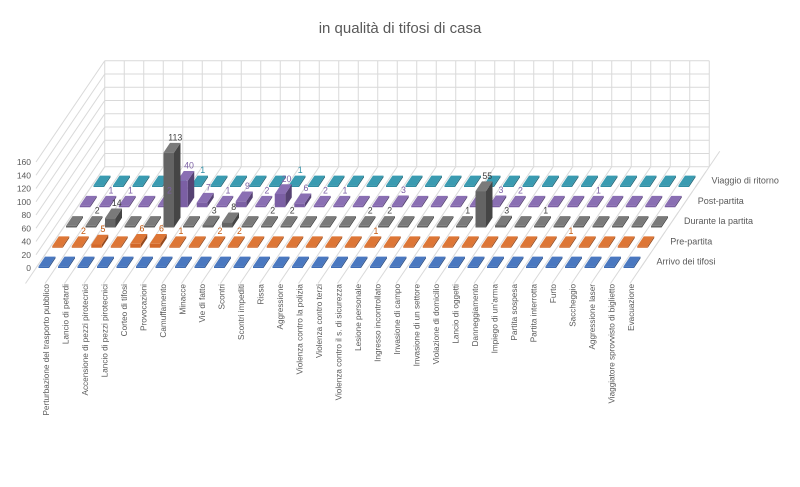  Describe the element at coordinates (208, 187) in the screenshot. I see `data-label: 7` at that location.